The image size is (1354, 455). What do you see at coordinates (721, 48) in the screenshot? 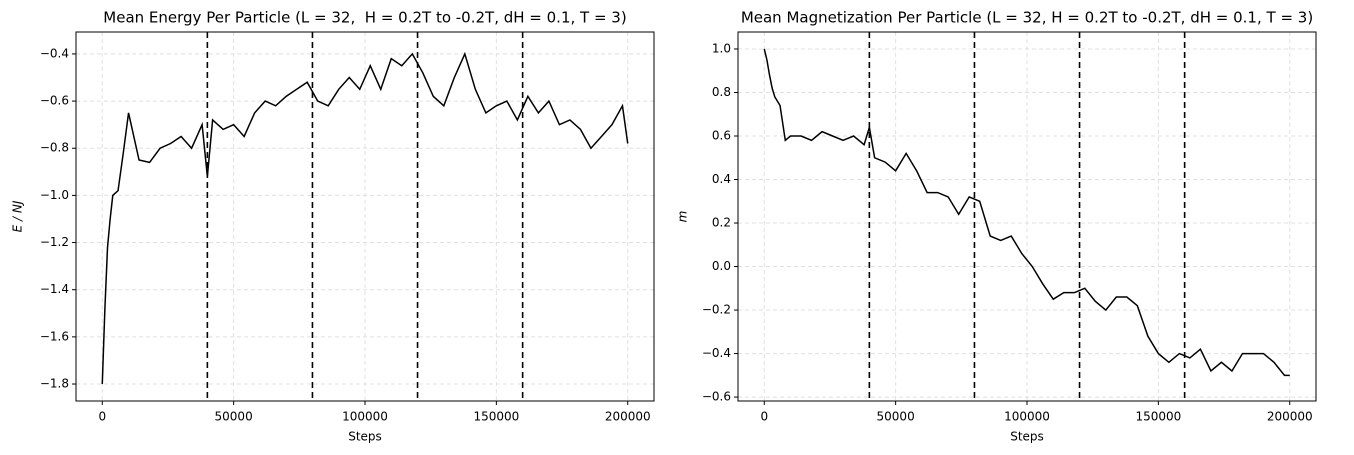
I see `y-tick-label: 1.0` at bounding box center [721, 48].